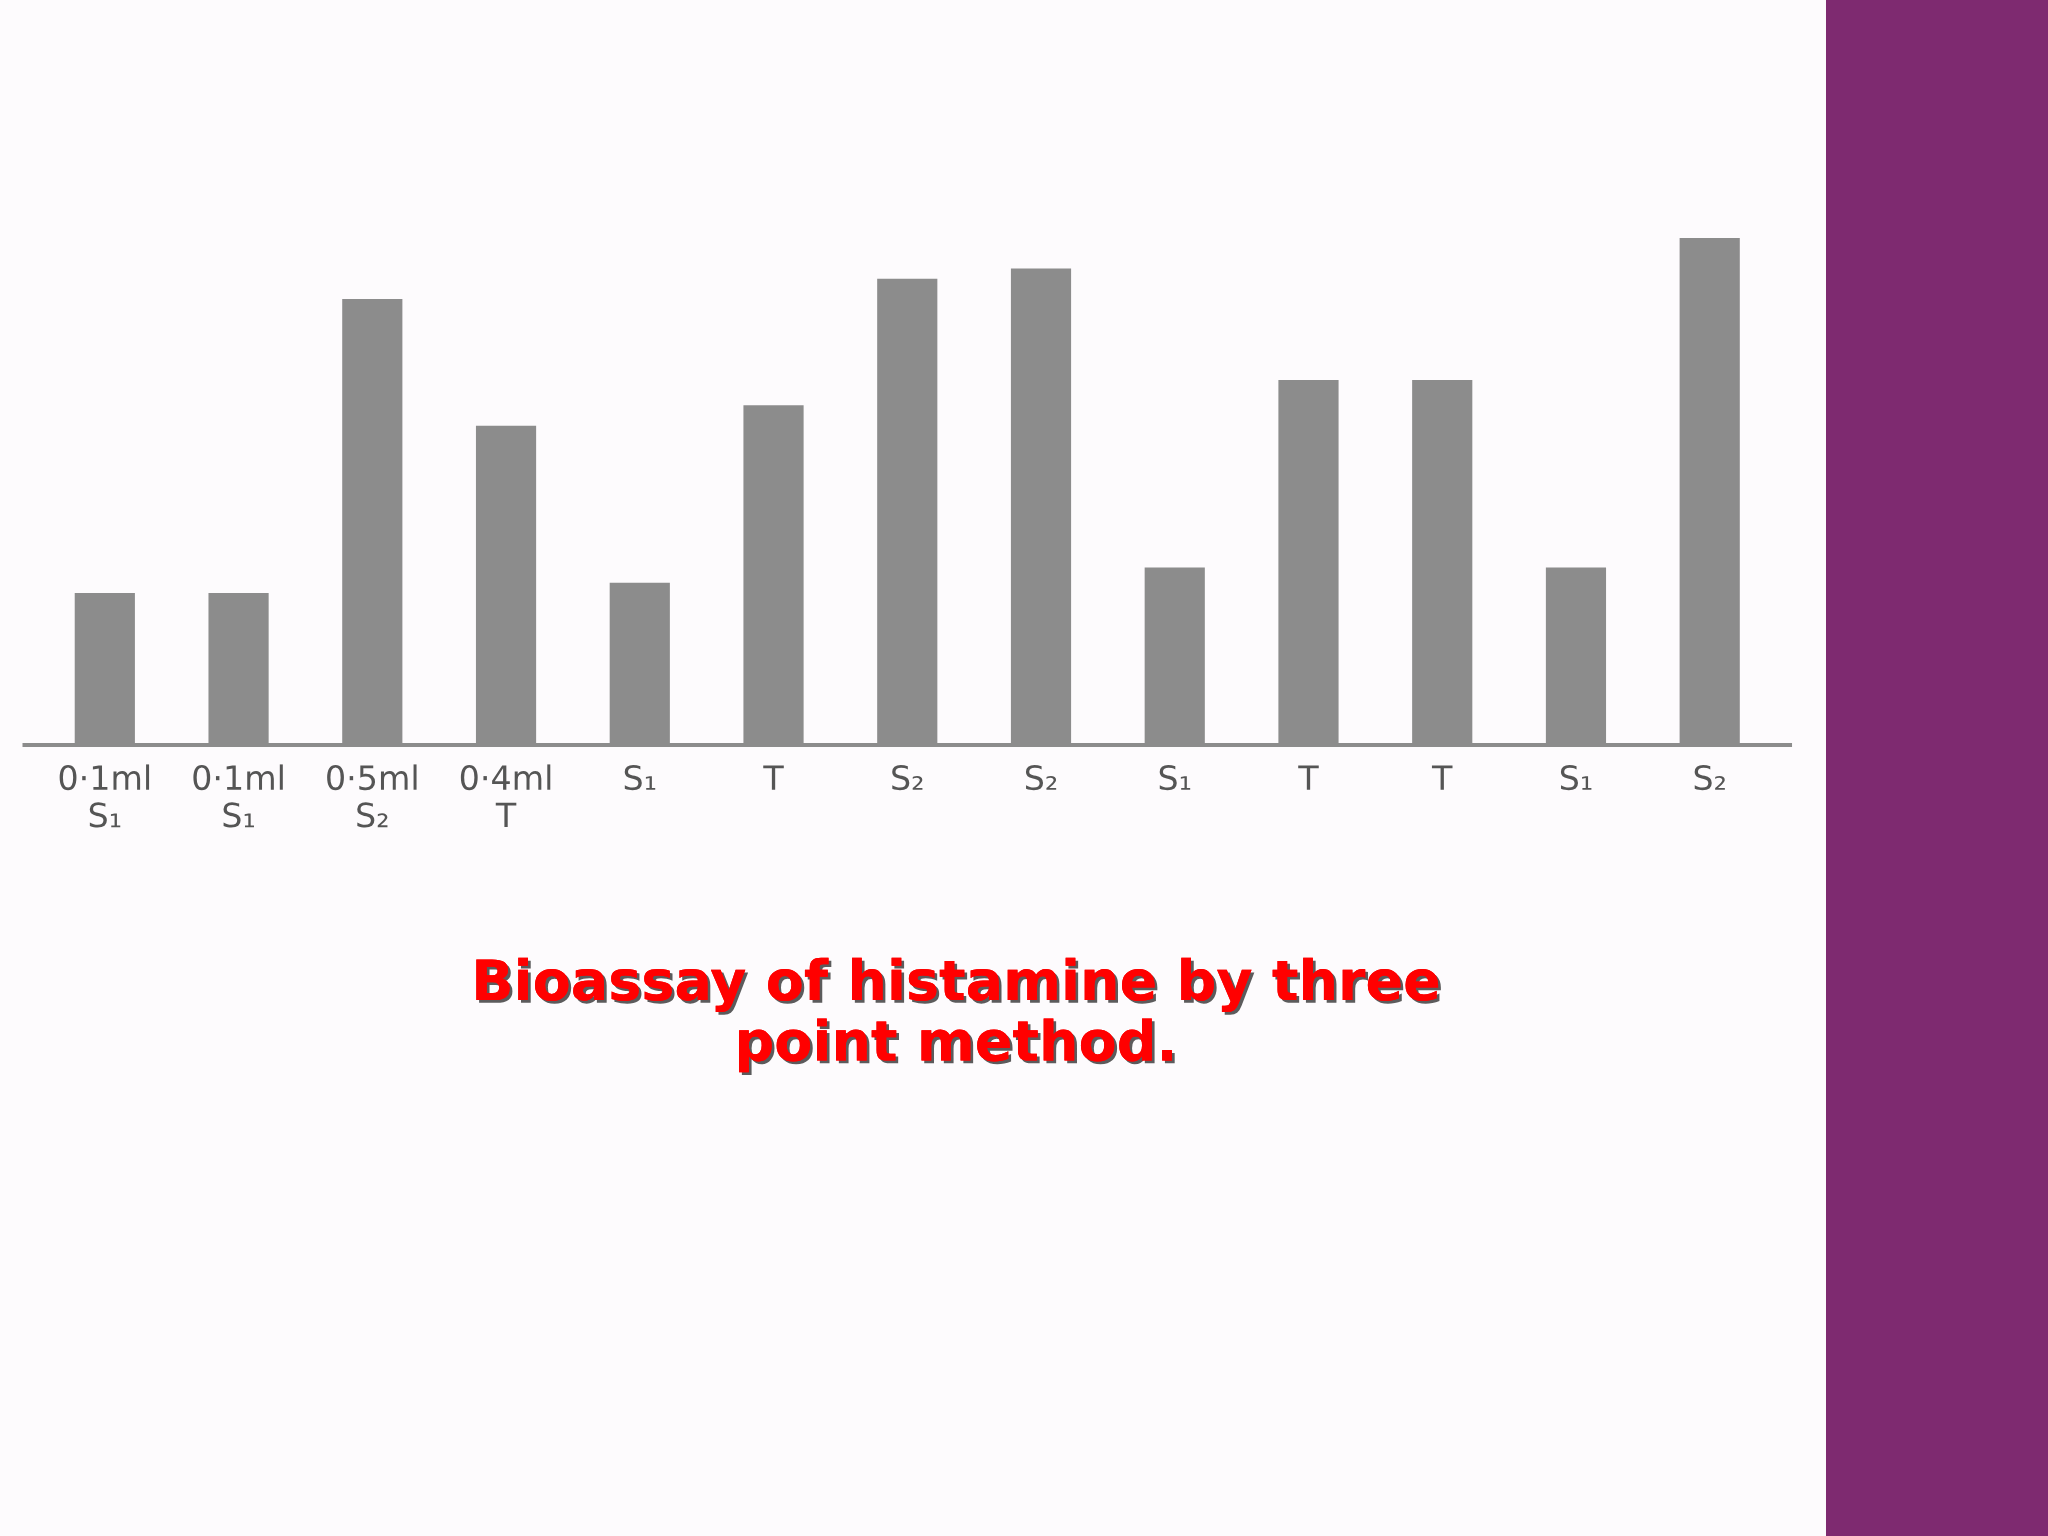 The image size is (2048, 1536). I want to click on x-tick-label: 0·4ml T, so click(505, 796).